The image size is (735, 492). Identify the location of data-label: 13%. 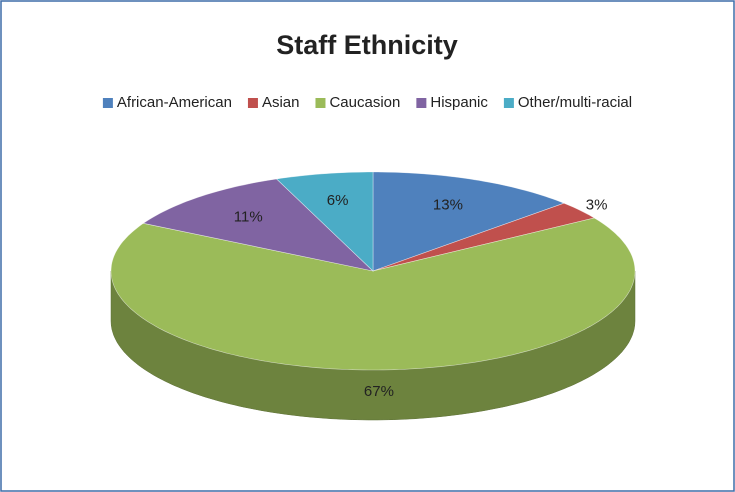
(448, 205).